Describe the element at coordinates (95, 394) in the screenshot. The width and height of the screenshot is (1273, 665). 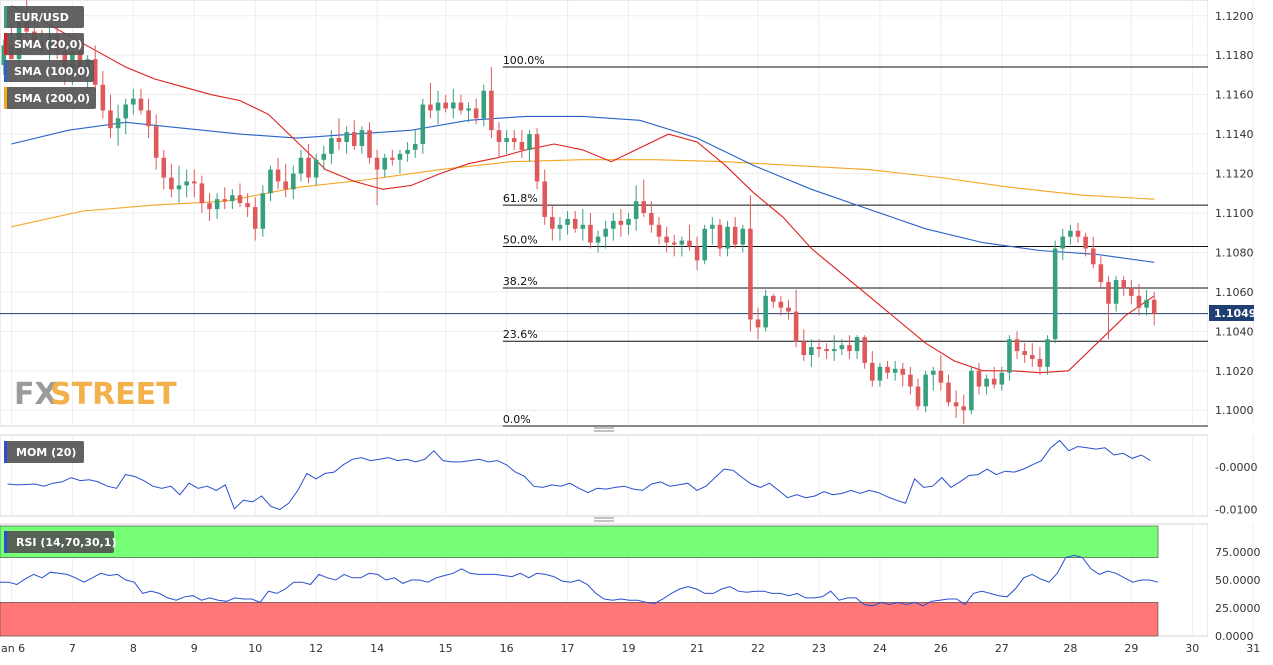
I see `fxstreet-logo: FX STREET` at that location.